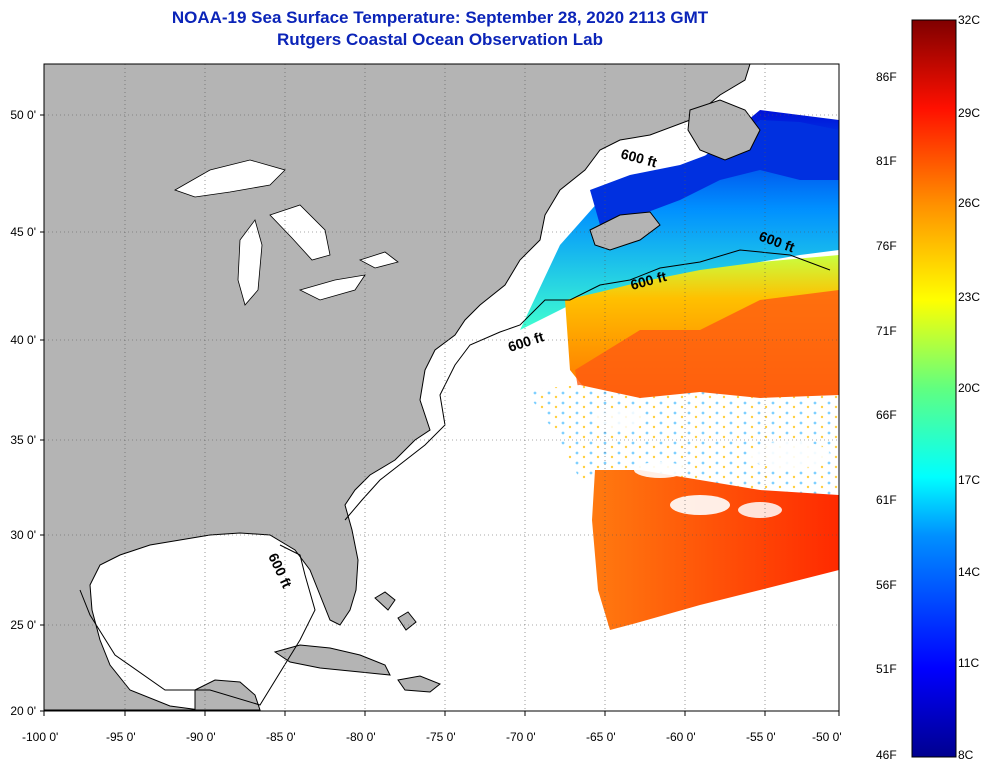 Image resolution: width=984 pixels, height=770 pixels. Describe the element at coordinates (827, 737) in the screenshot. I see `lon-label-50: -50 0'` at that location.